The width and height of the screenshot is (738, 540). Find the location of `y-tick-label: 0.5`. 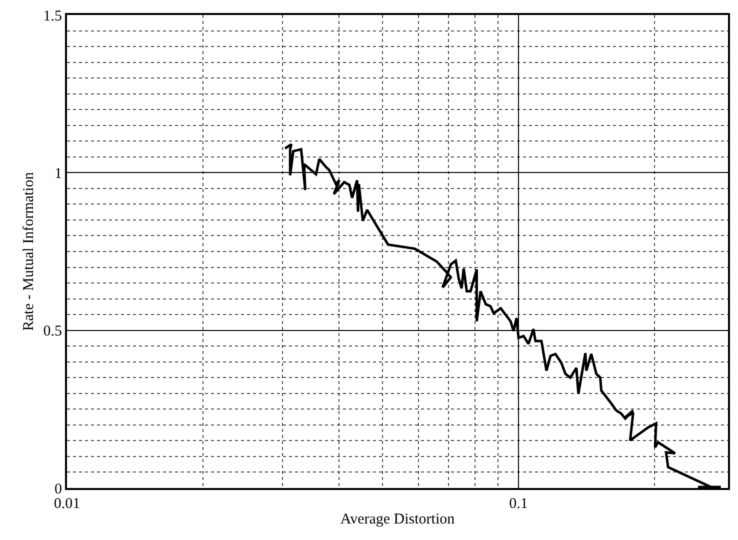

y-tick-label: 0.5 is located at coordinates (52, 332).